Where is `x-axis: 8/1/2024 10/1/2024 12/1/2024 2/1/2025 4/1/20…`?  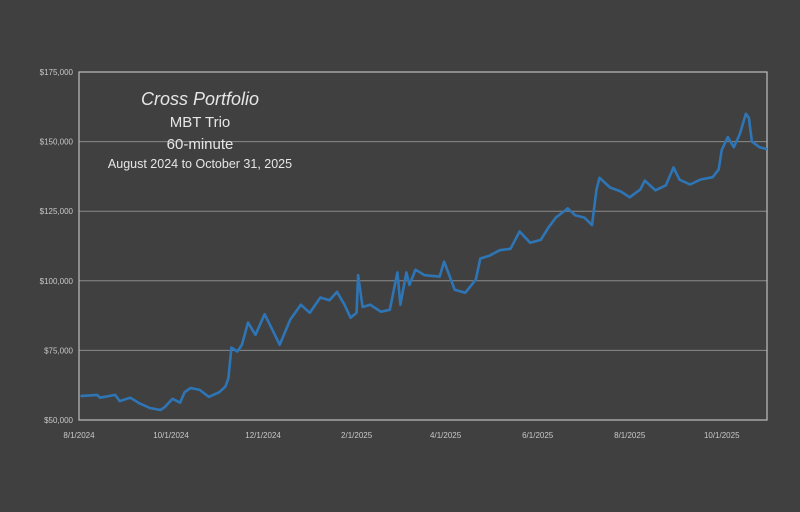
x-axis: 8/1/2024 10/1/2024 12/1/2024 2/1/2025 4/1/20… is located at coordinates (401, 435).